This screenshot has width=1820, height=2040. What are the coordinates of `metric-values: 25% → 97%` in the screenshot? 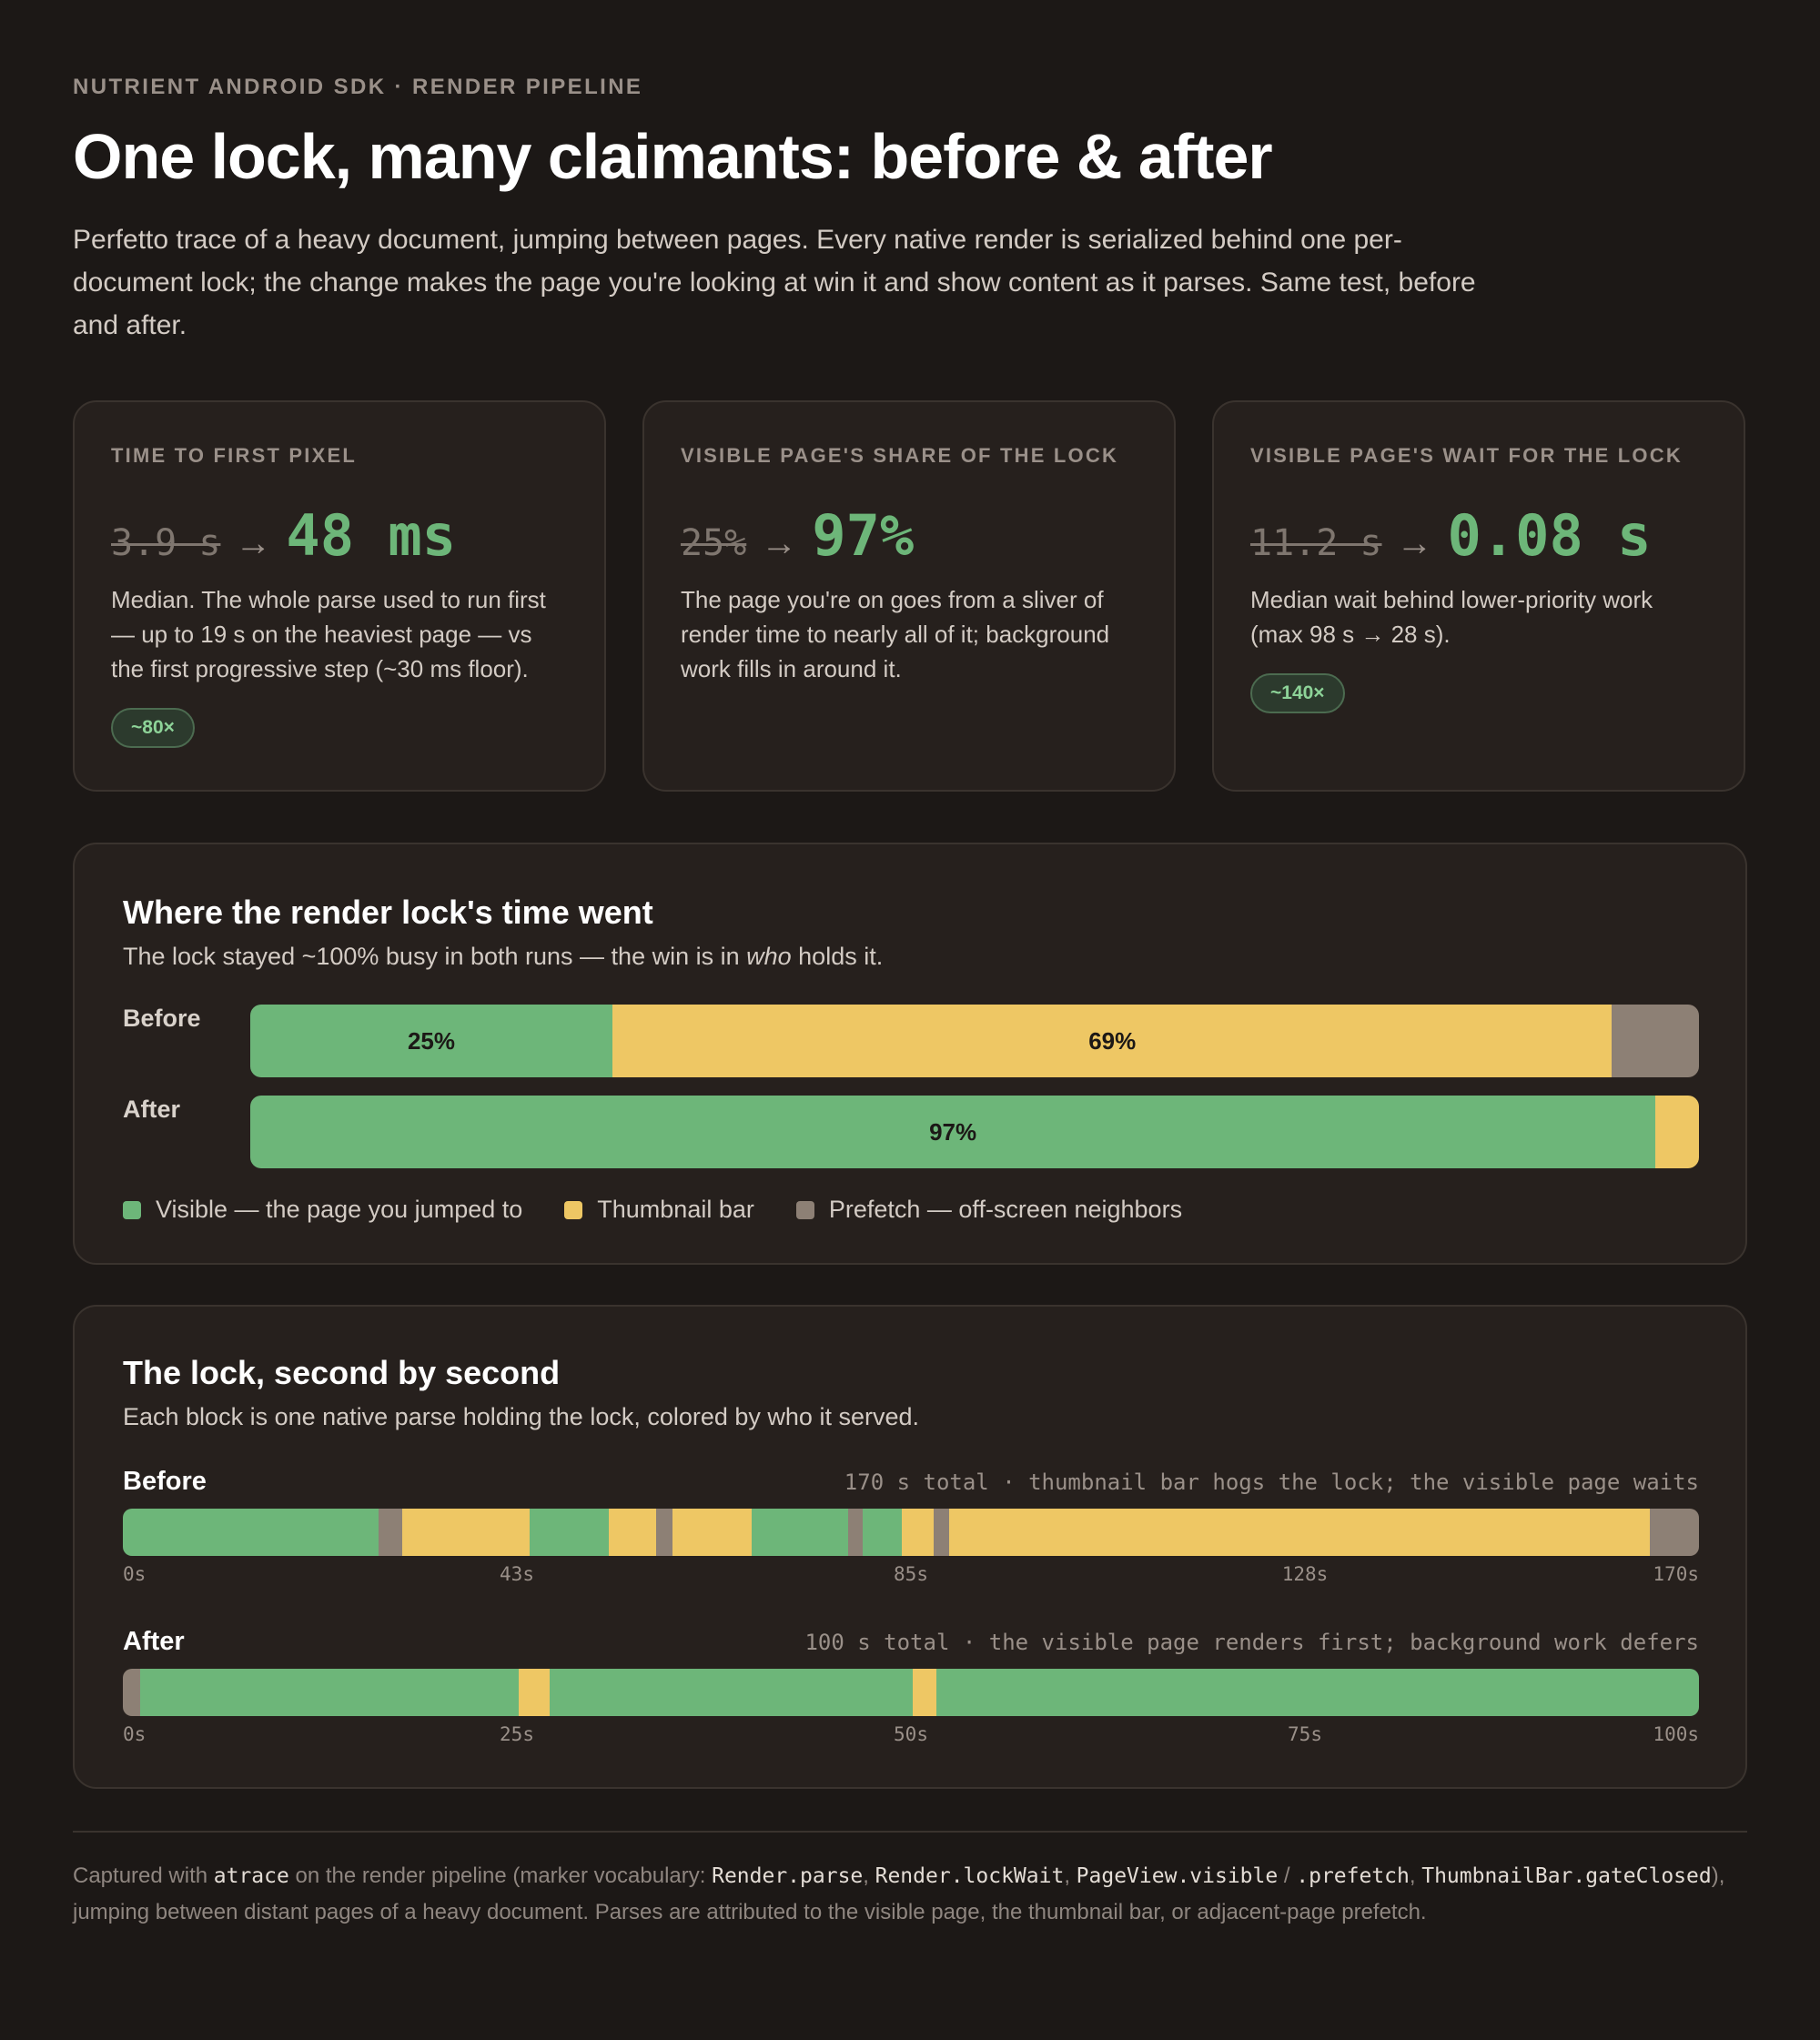 It's located at (910, 536).